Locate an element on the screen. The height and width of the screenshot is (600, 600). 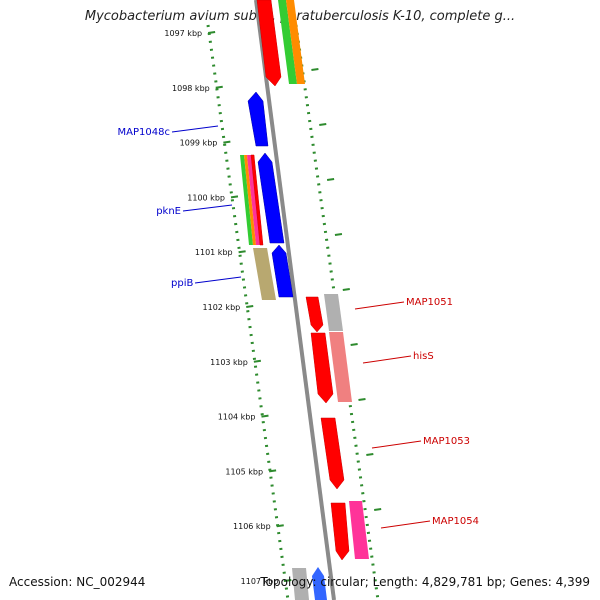
reverse-strand-features is located at coordinates (267, 195).